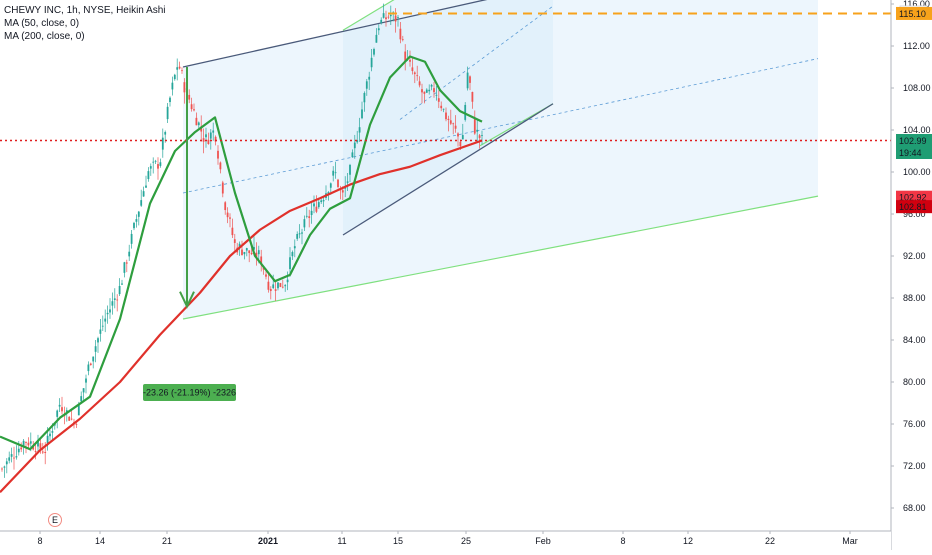 This screenshot has width=932, height=555. What do you see at coordinates (914, 424) in the screenshot?
I see `price-tick-label: 76.00` at bounding box center [914, 424].